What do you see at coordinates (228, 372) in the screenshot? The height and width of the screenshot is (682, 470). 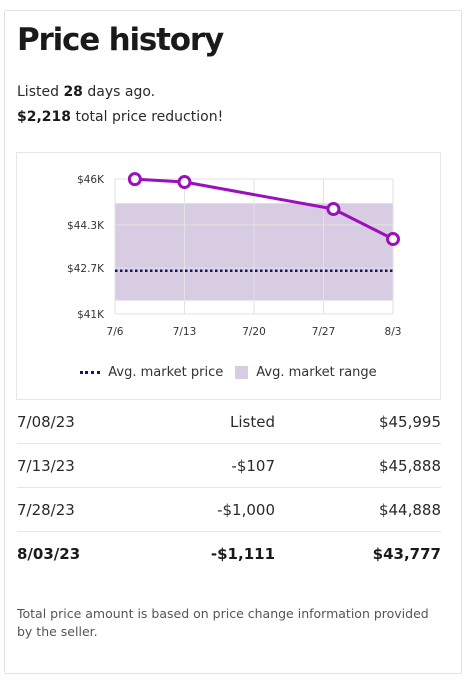 I see `chart-legend: Avg. market price Avg. market range` at bounding box center [228, 372].